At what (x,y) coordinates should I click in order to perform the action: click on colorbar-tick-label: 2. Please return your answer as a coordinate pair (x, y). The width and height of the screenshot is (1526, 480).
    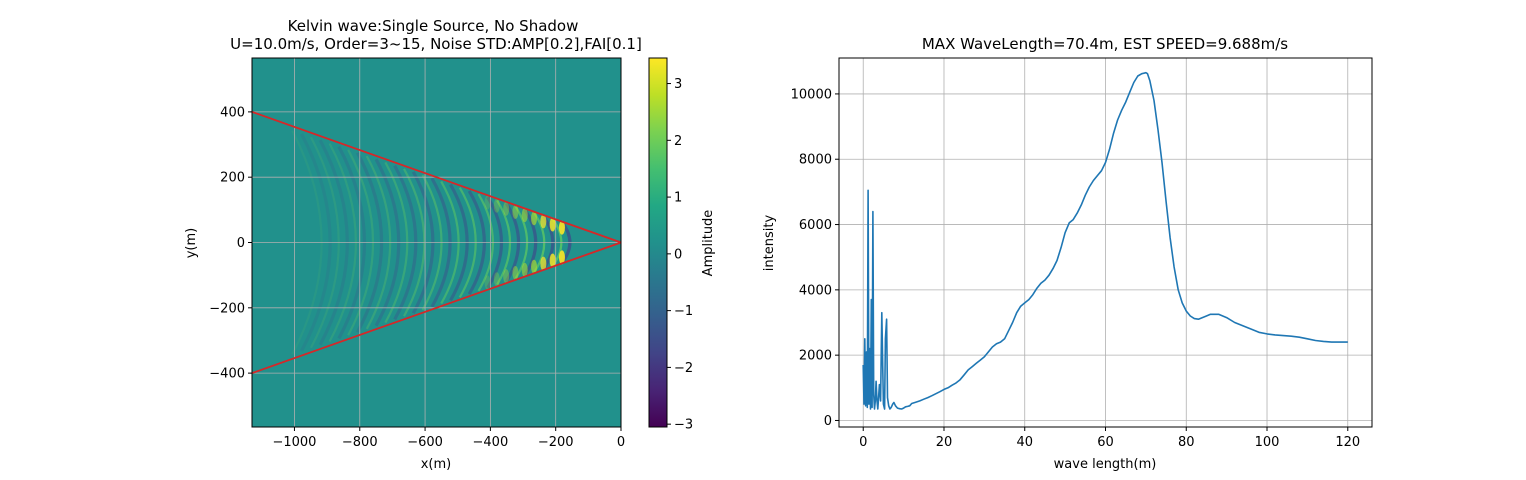
    Looking at the image, I should click on (678, 141).